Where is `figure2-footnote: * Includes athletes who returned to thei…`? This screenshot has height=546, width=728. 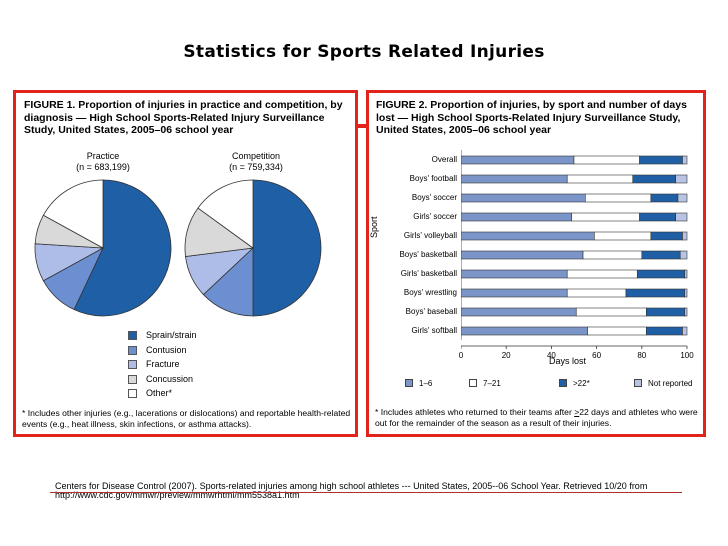 figure2-footnote: * Includes athletes who returned to thei… is located at coordinates (539, 418).